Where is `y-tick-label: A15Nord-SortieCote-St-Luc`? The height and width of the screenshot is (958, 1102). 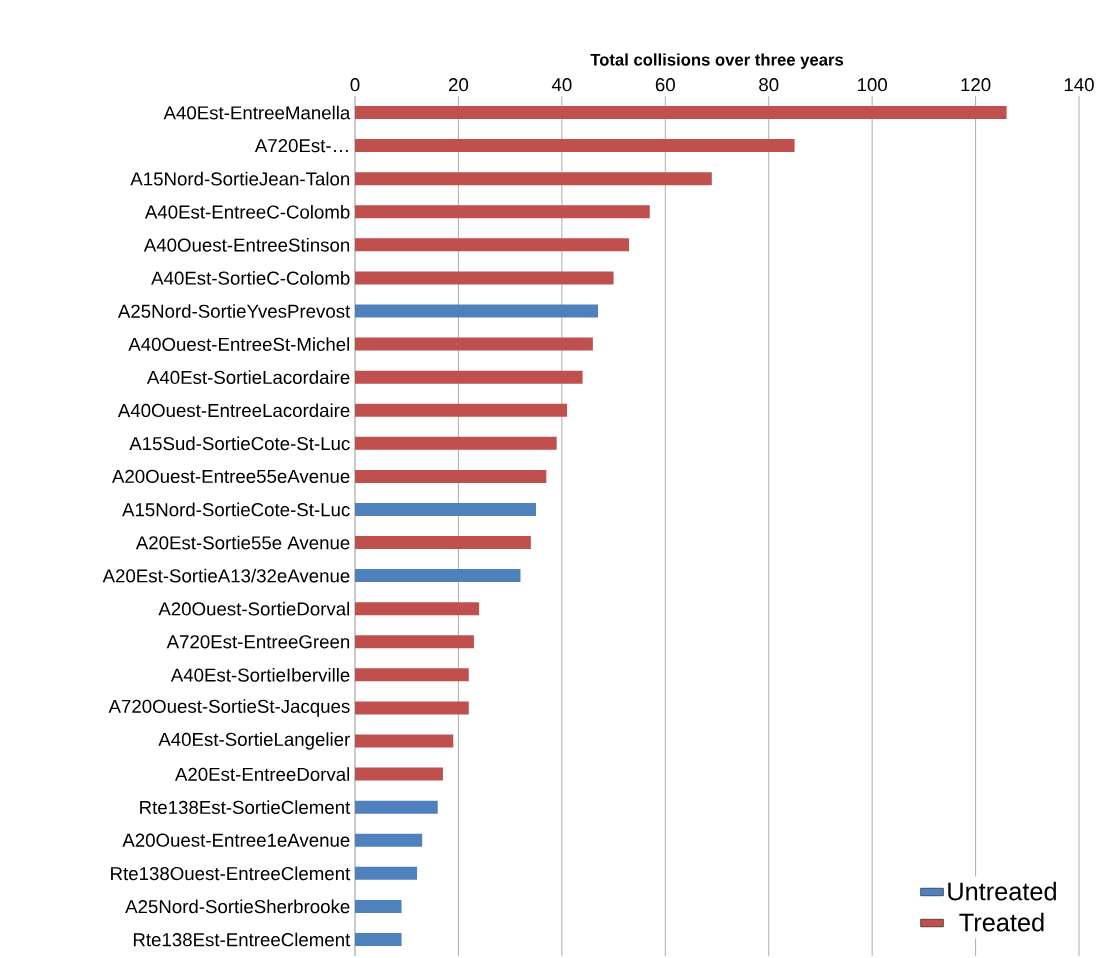 y-tick-label: A15Nord-SortieCote-St-Luc is located at coordinates (236, 509).